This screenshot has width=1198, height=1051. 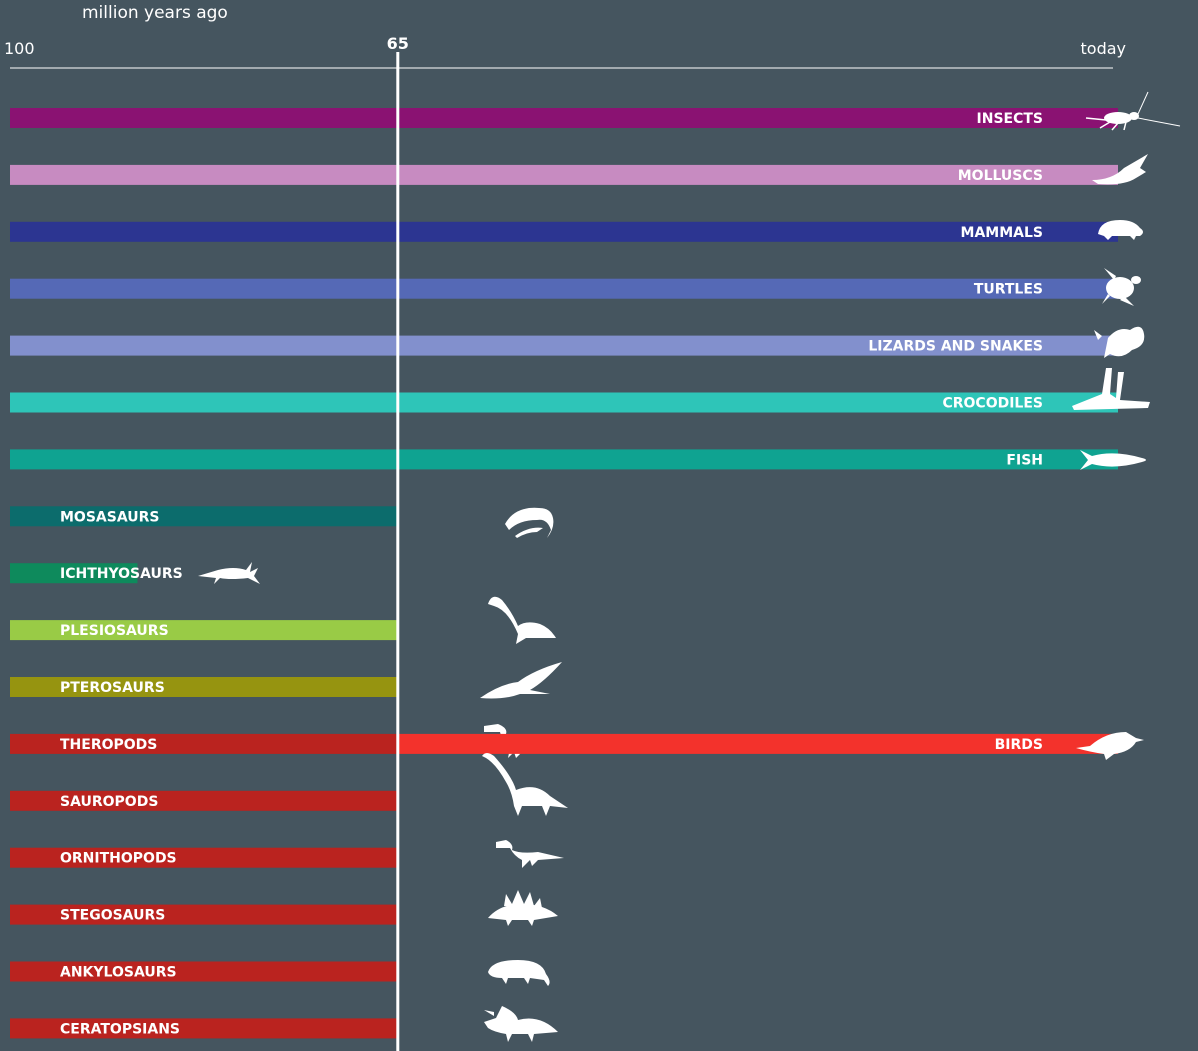 I want to click on bar-label-ceratopsians: CERATOPSIANS, so click(x=120, y=1029).